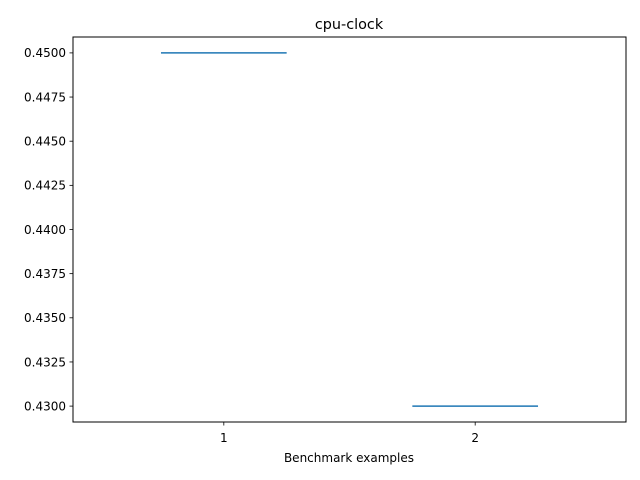 This screenshot has width=640, height=480. Describe the element at coordinates (349, 25) in the screenshot. I see `chart-title: cpu-clock` at that location.